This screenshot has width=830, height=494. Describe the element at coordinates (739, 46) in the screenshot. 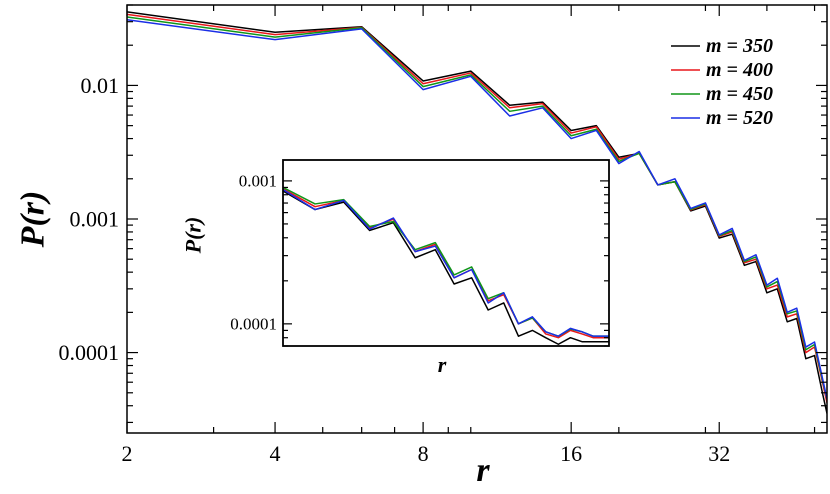

I see `legend-label-m-350: m = 350` at that location.